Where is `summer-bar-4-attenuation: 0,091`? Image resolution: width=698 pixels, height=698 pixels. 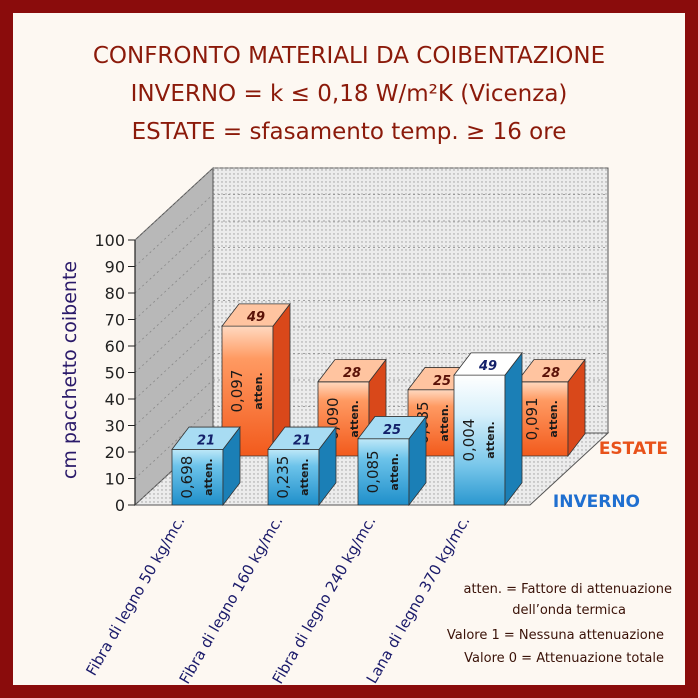
summer-bar-4-attenuation: 0,091 is located at coordinates (532, 418).